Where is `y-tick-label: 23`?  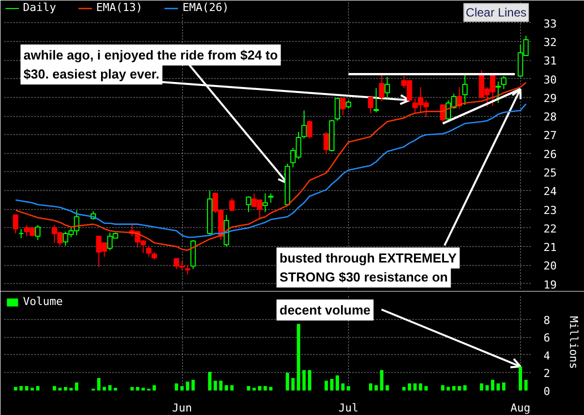 y-tick-label: 23 is located at coordinates (550, 210).